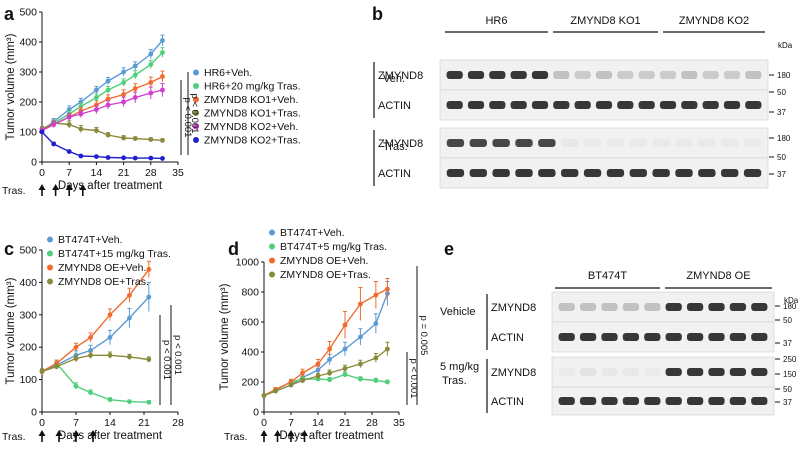 The image size is (800, 452). I want to click on pvalue-label: p = 0.005, so click(423, 336).